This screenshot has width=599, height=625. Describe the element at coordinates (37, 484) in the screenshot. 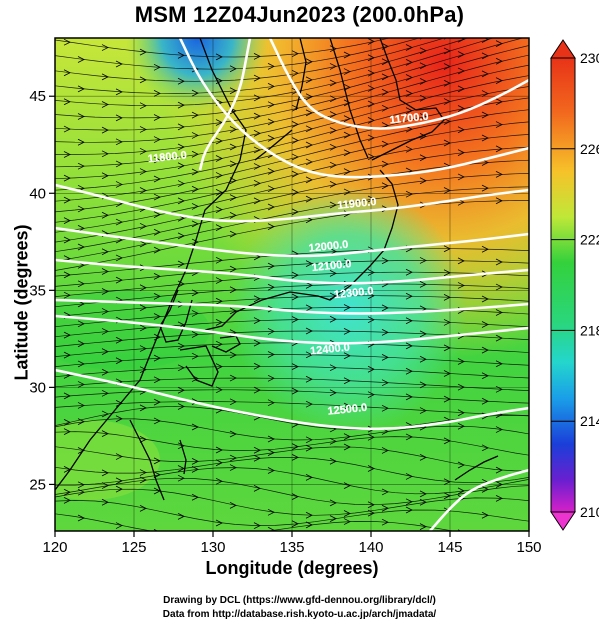

I see `y-tick-label: 25` at that location.